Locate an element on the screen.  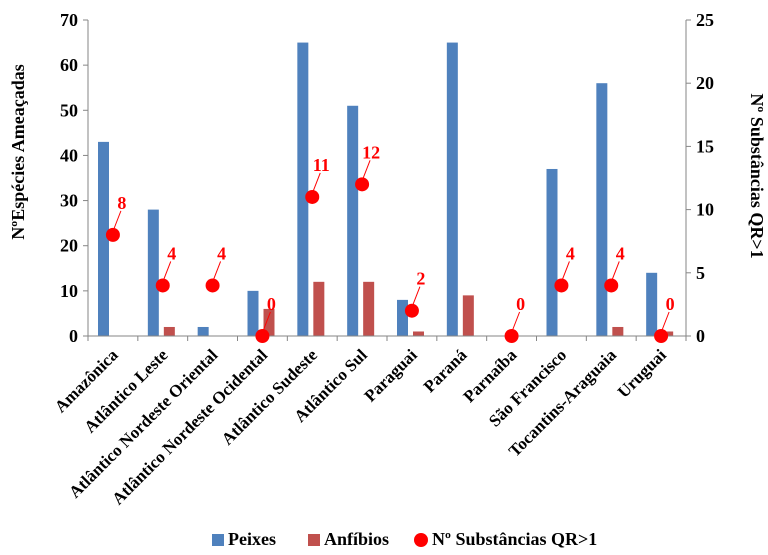
y2-tick-label: 0 is located at coordinates (700, 336).